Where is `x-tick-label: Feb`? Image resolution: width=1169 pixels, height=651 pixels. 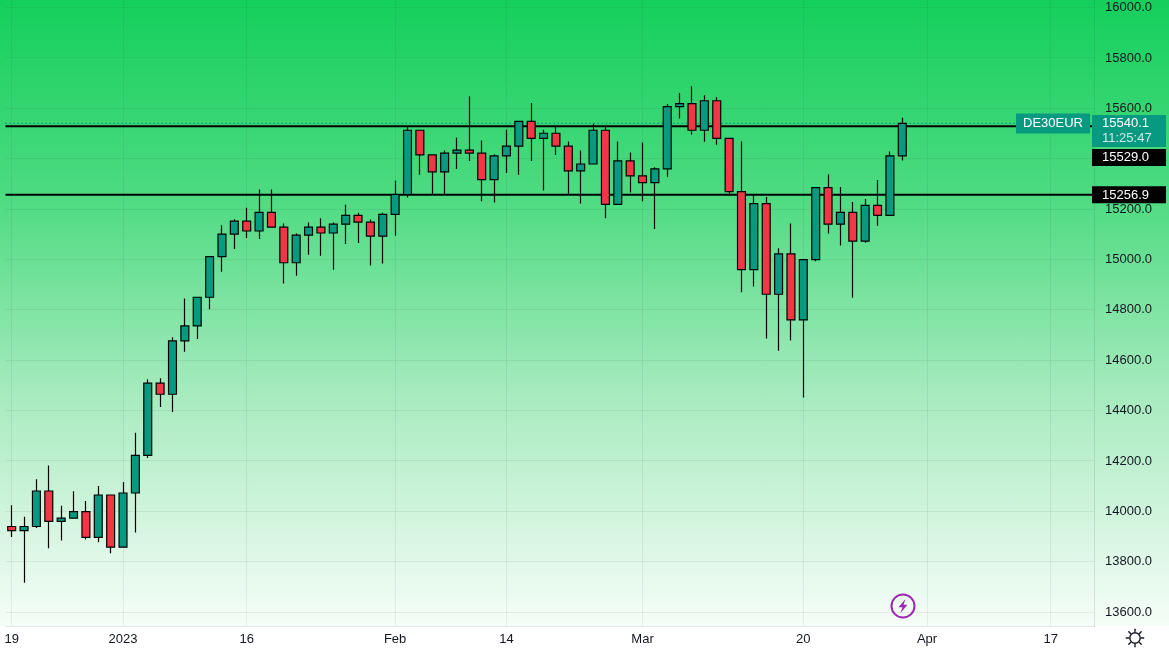 x-tick-label: Feb is located at coordinates (395, 639).